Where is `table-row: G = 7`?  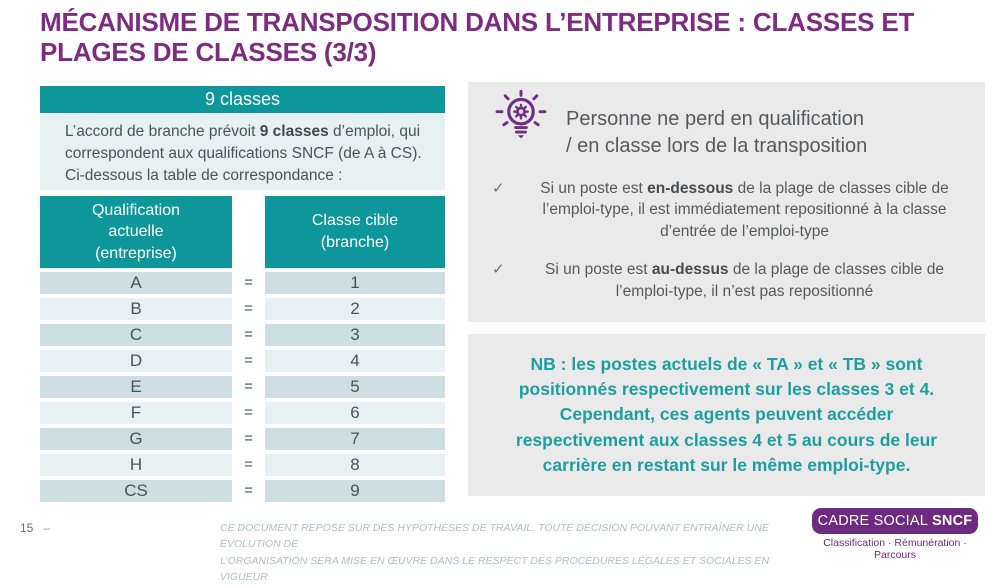
table-row: G = 7 is located at coordinates (242, 439).